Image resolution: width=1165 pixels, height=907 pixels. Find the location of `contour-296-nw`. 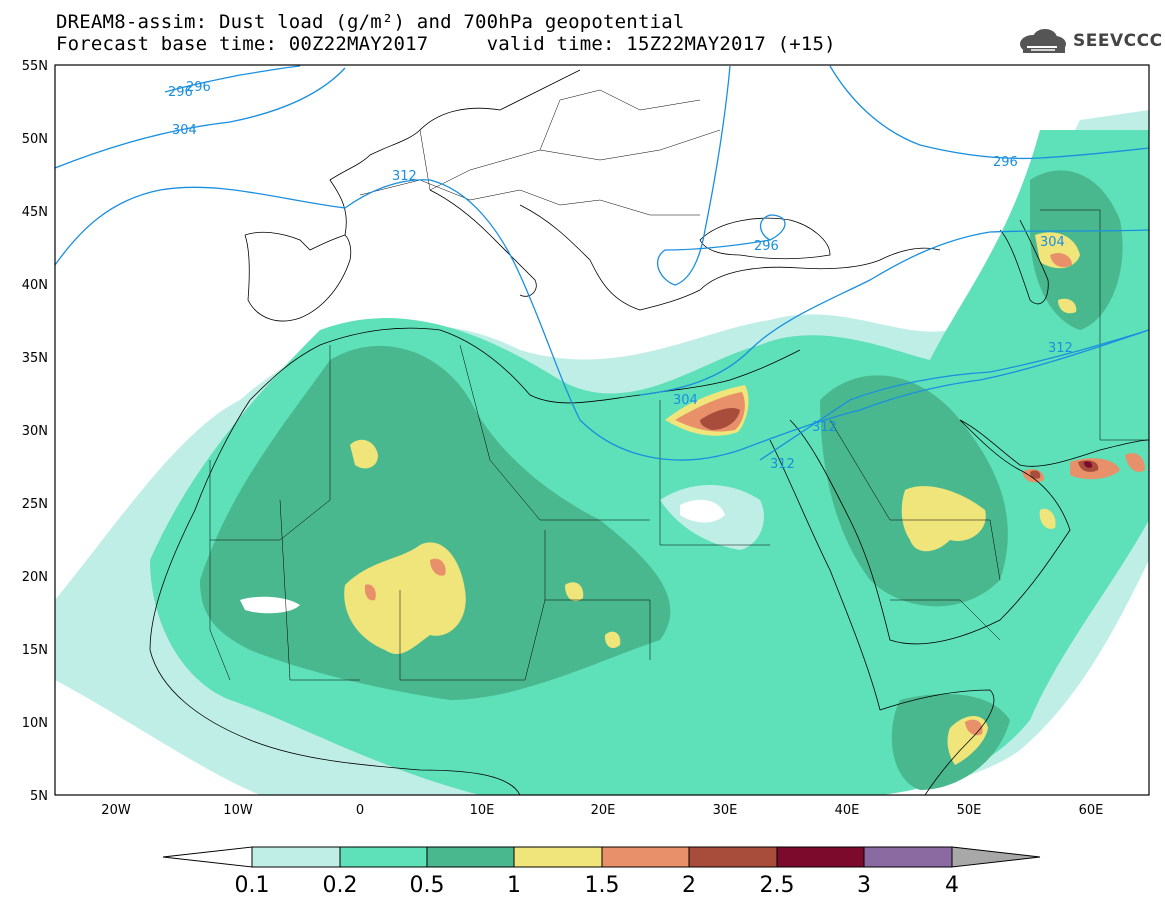

contour-296-nw is located at coordinates (232, 79).